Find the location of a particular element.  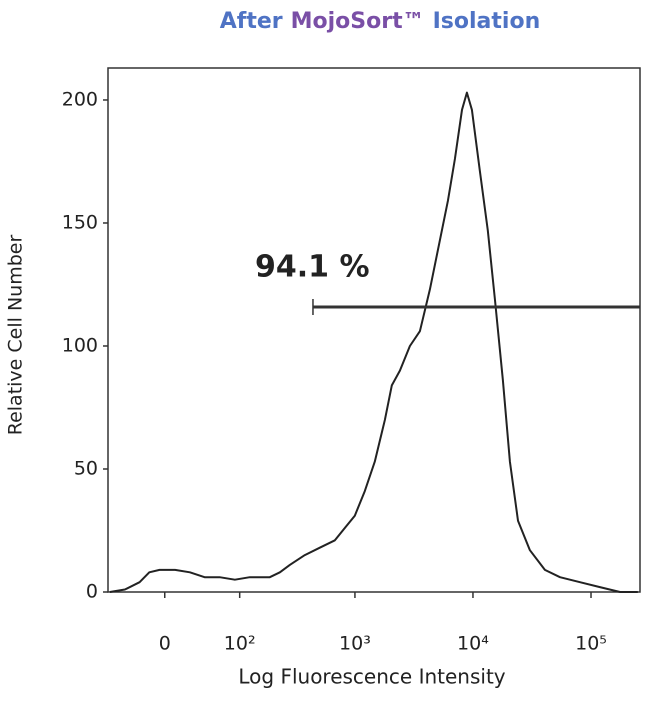

y-tick-label: 0 is located at coordinates (92, 592).